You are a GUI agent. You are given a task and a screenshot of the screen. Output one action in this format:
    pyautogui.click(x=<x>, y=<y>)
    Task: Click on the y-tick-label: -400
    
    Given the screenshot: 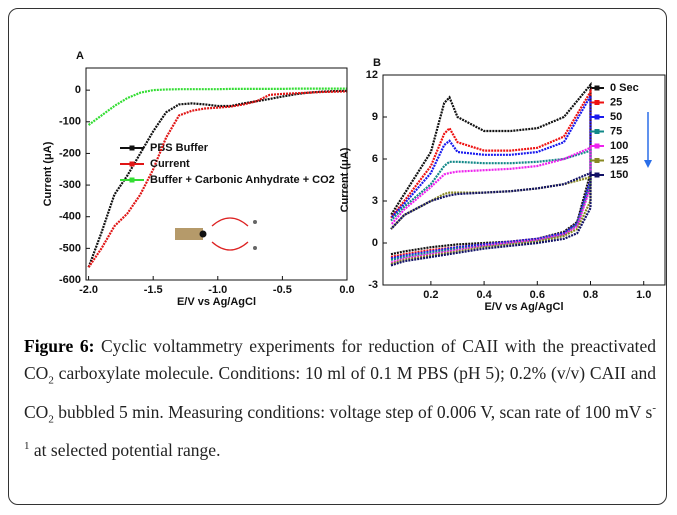 What is the action you would take?
    pyautogui.click(x=70, y=217)
    